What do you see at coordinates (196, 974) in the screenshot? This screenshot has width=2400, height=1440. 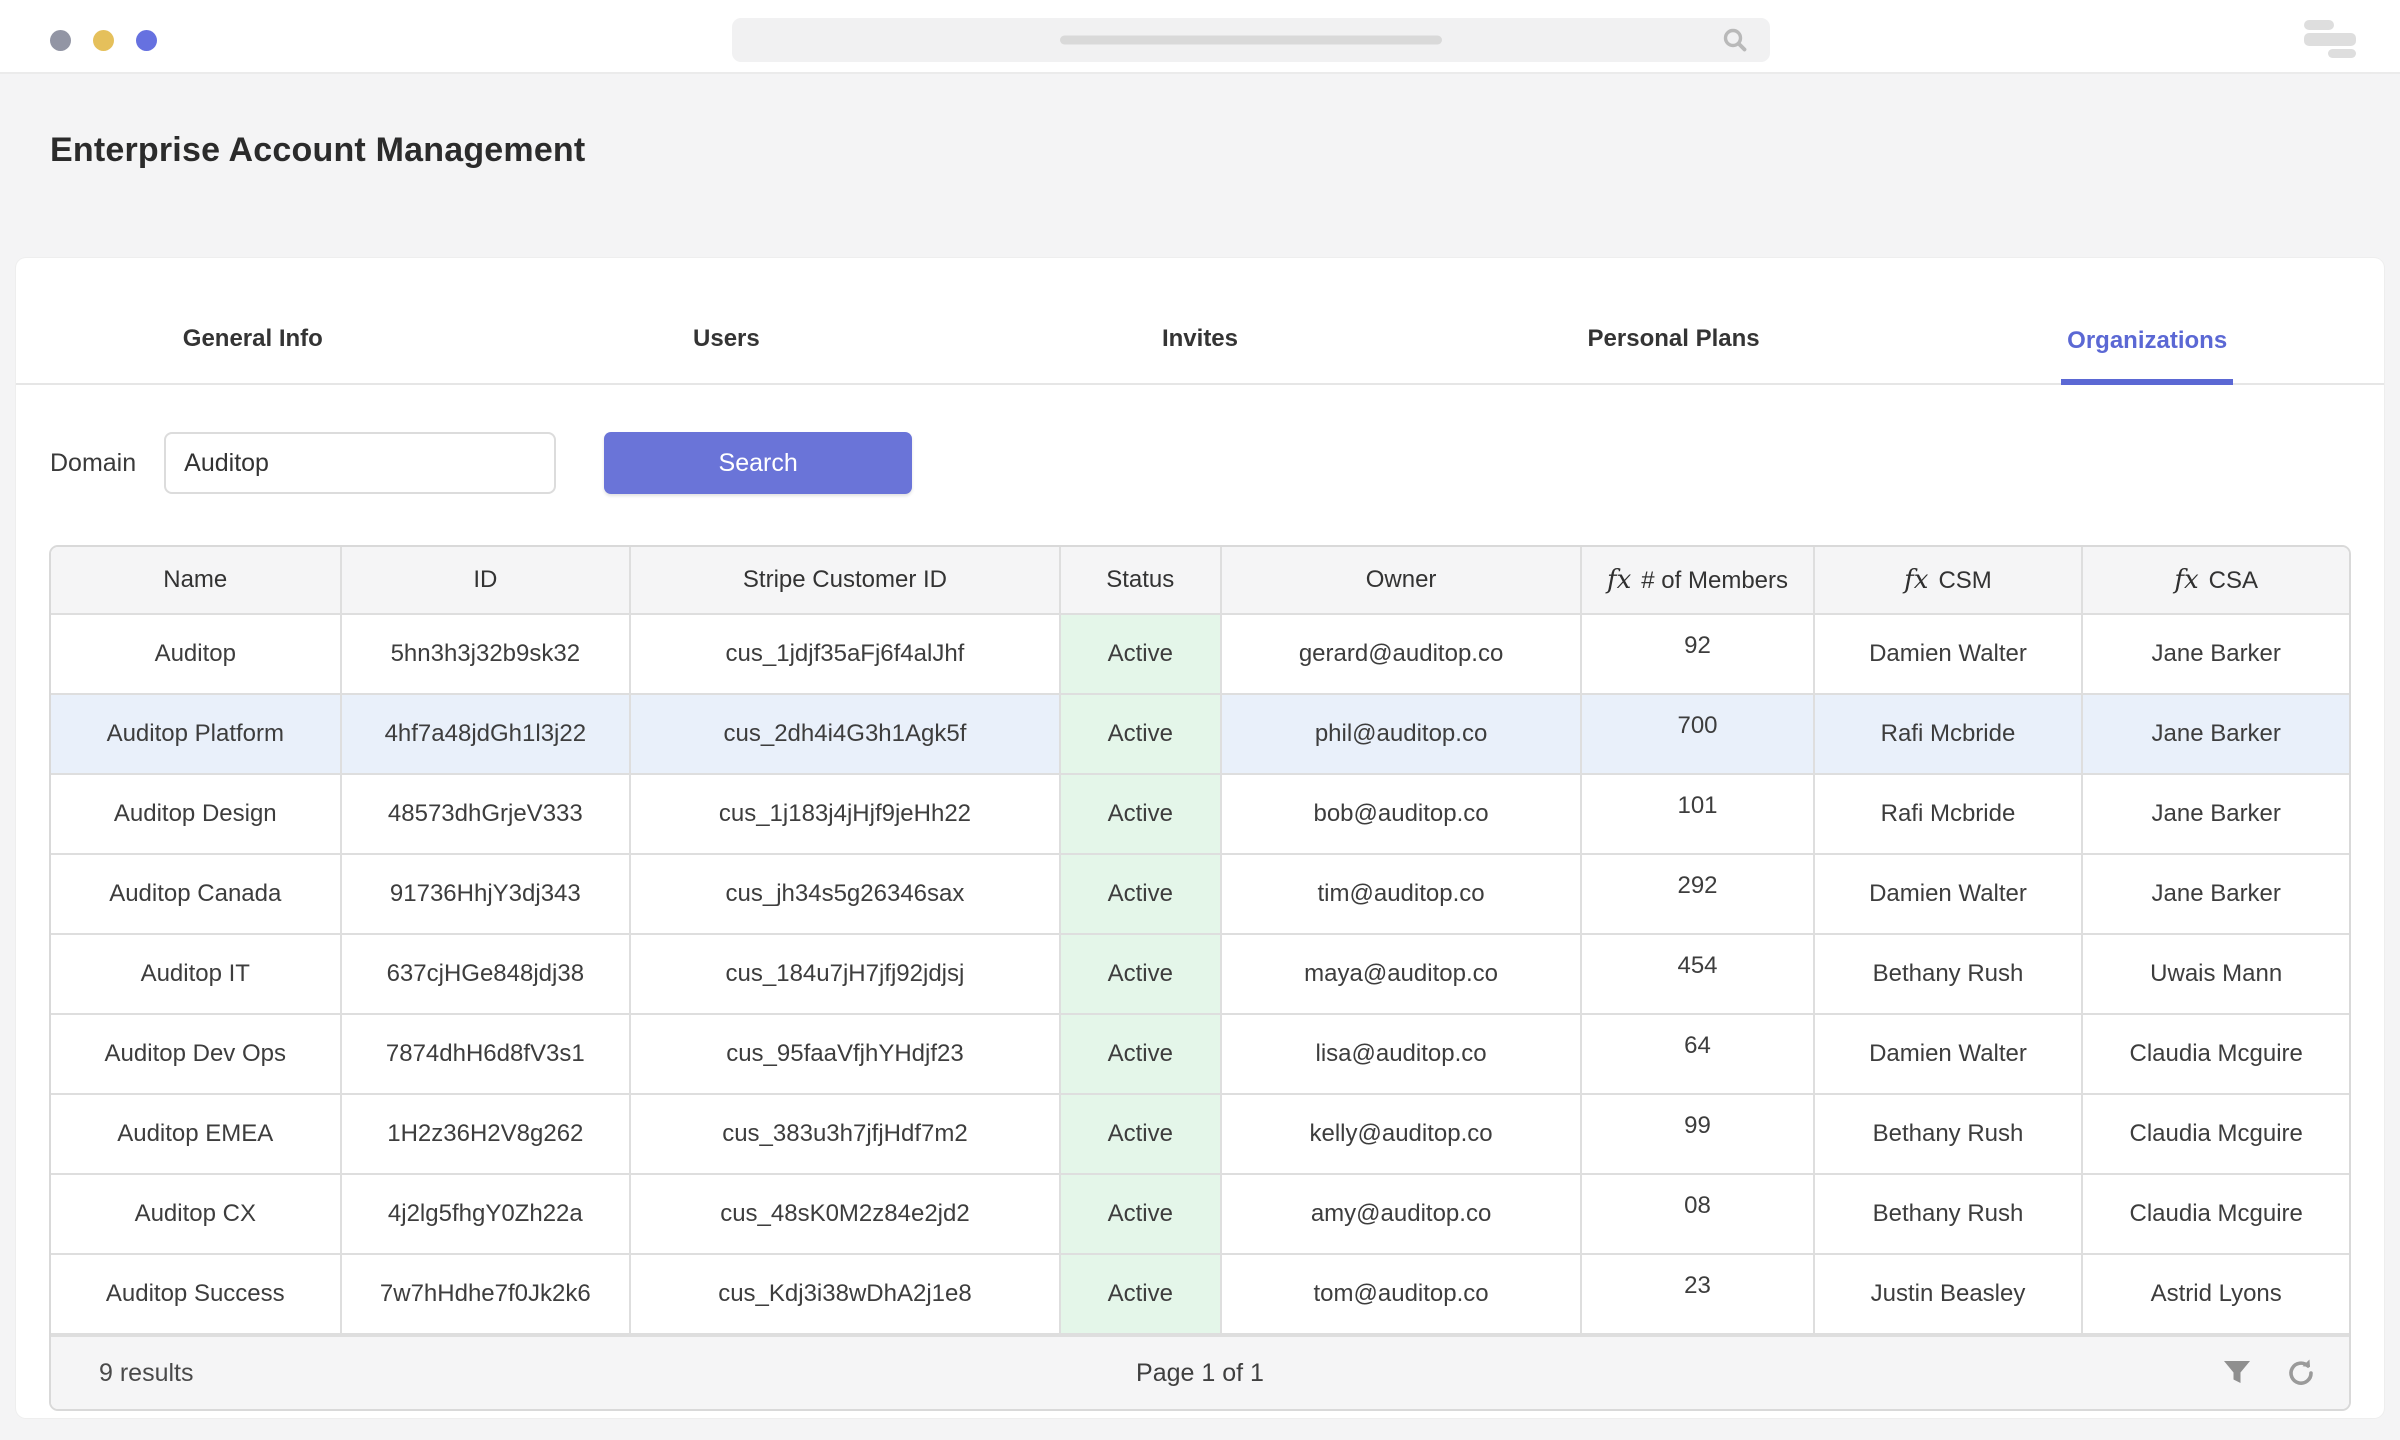 I see `cell-name: Auditop IT` at bounding box center [196, 974].